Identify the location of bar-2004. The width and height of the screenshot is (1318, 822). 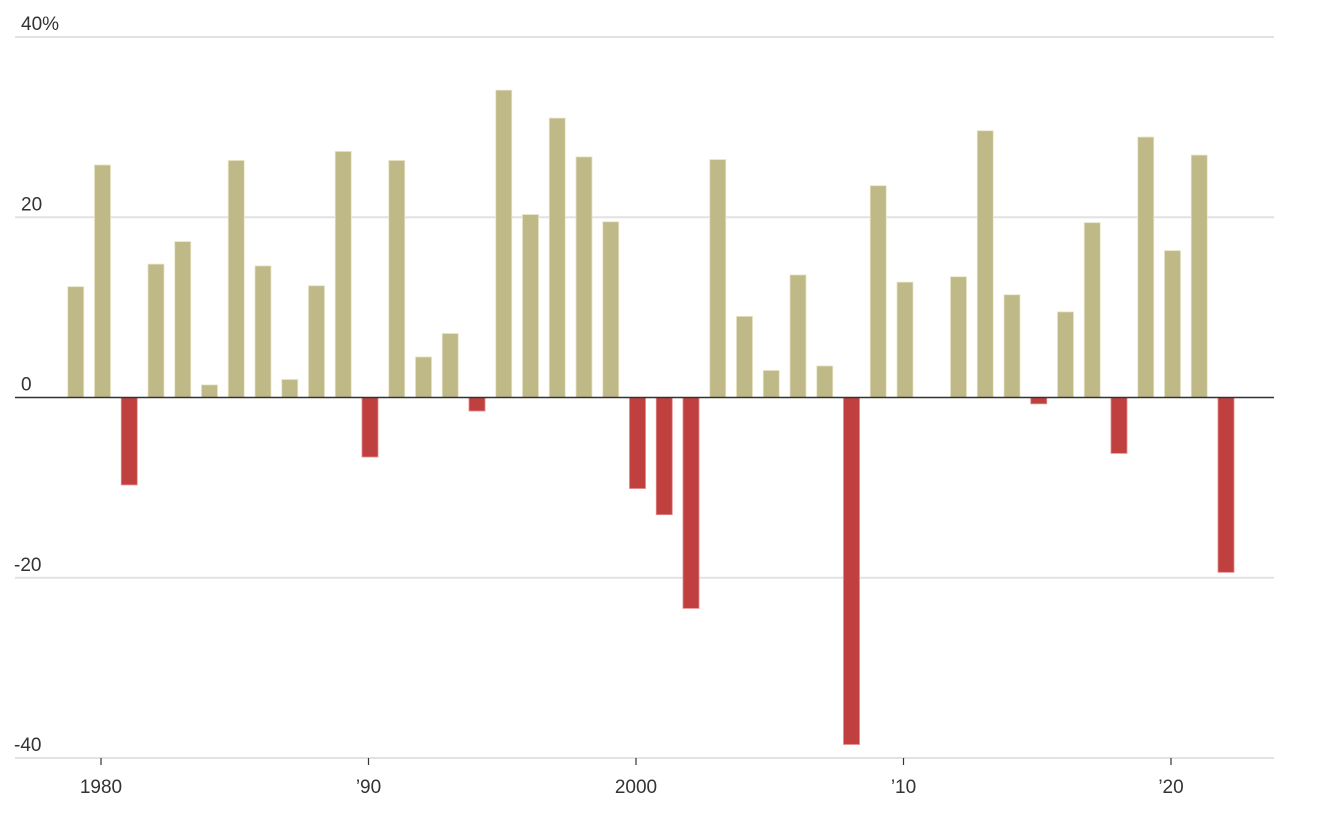
(744, 356).